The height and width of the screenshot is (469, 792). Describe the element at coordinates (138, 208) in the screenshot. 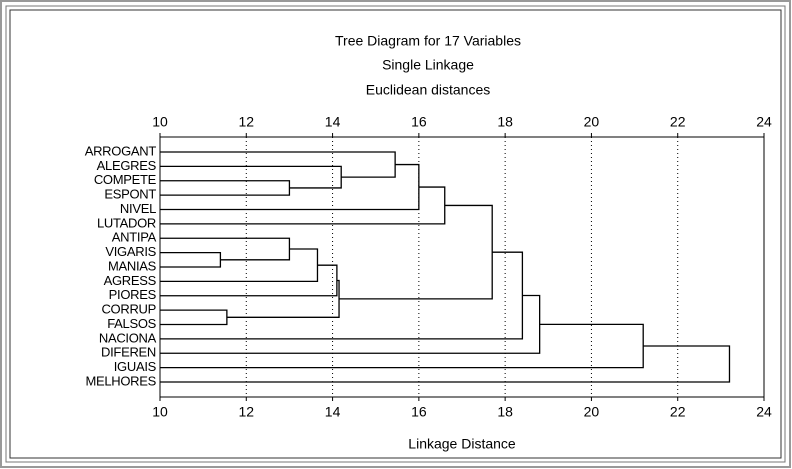

I see `leaf-label: NIVEL` at that location.